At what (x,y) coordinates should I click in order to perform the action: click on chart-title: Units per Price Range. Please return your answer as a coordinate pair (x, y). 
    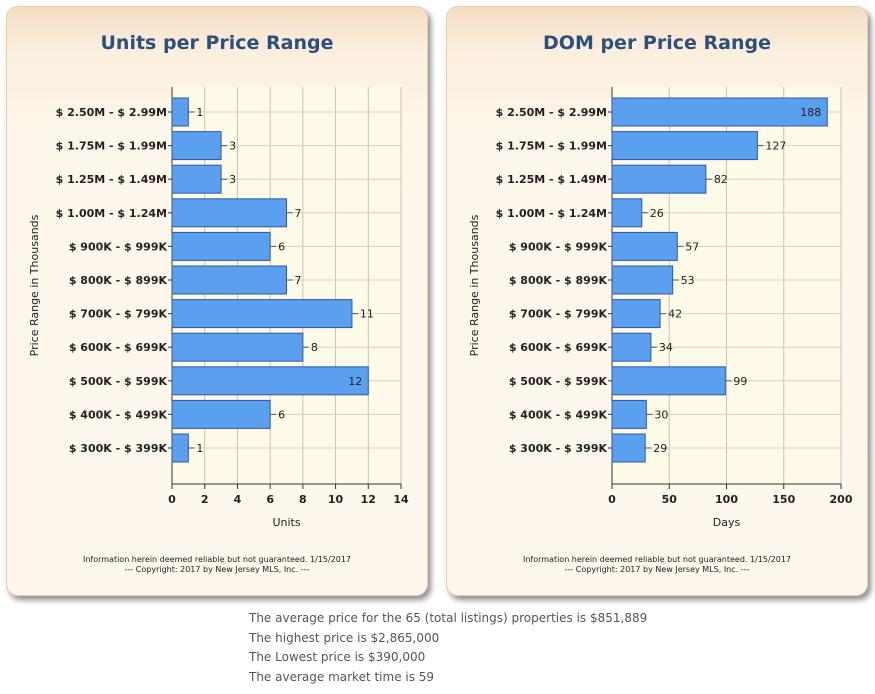
    Looking at the image, I should click on (217, 43).